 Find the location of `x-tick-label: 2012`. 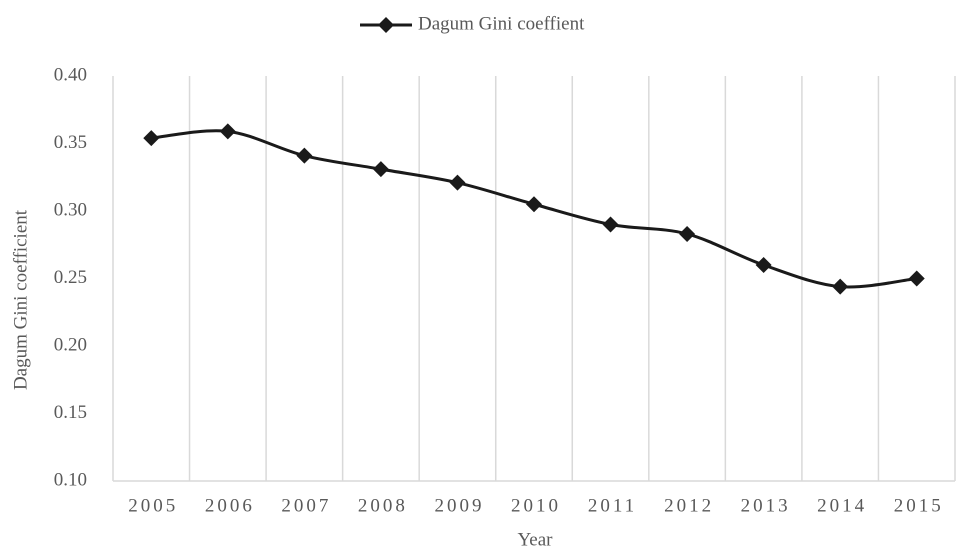

x-tick-label: 2012 is located at coordinates (689, 505).